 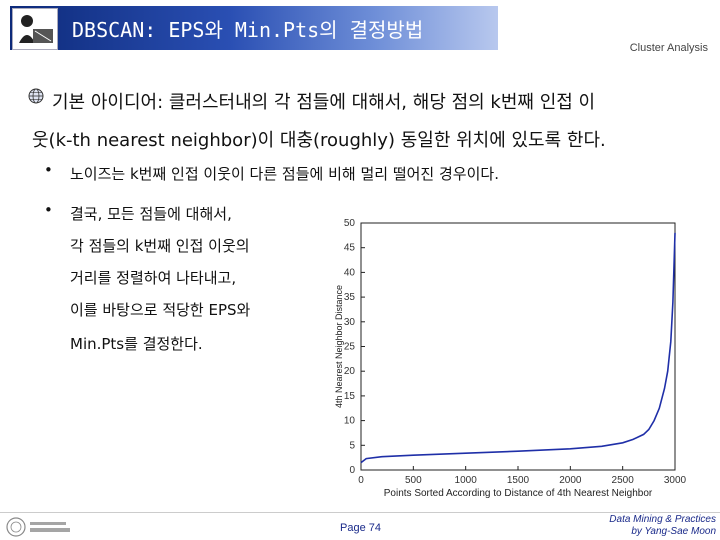 What do you see at coordinates (352, 445) in the screenshot?
I see `y-tick-label: 5` at bounding box center [352, 445].